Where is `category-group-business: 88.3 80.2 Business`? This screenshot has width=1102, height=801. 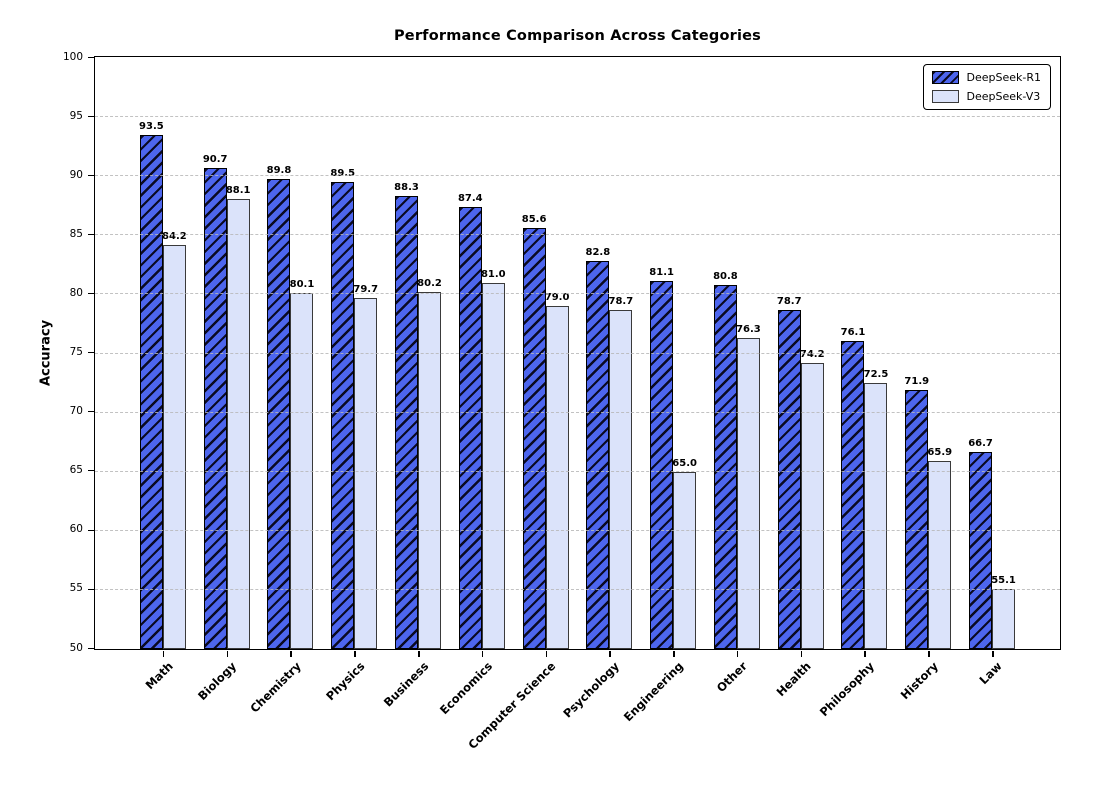
category-group-business: 88.3 80.2 Business is located at coordinates (415, 383).